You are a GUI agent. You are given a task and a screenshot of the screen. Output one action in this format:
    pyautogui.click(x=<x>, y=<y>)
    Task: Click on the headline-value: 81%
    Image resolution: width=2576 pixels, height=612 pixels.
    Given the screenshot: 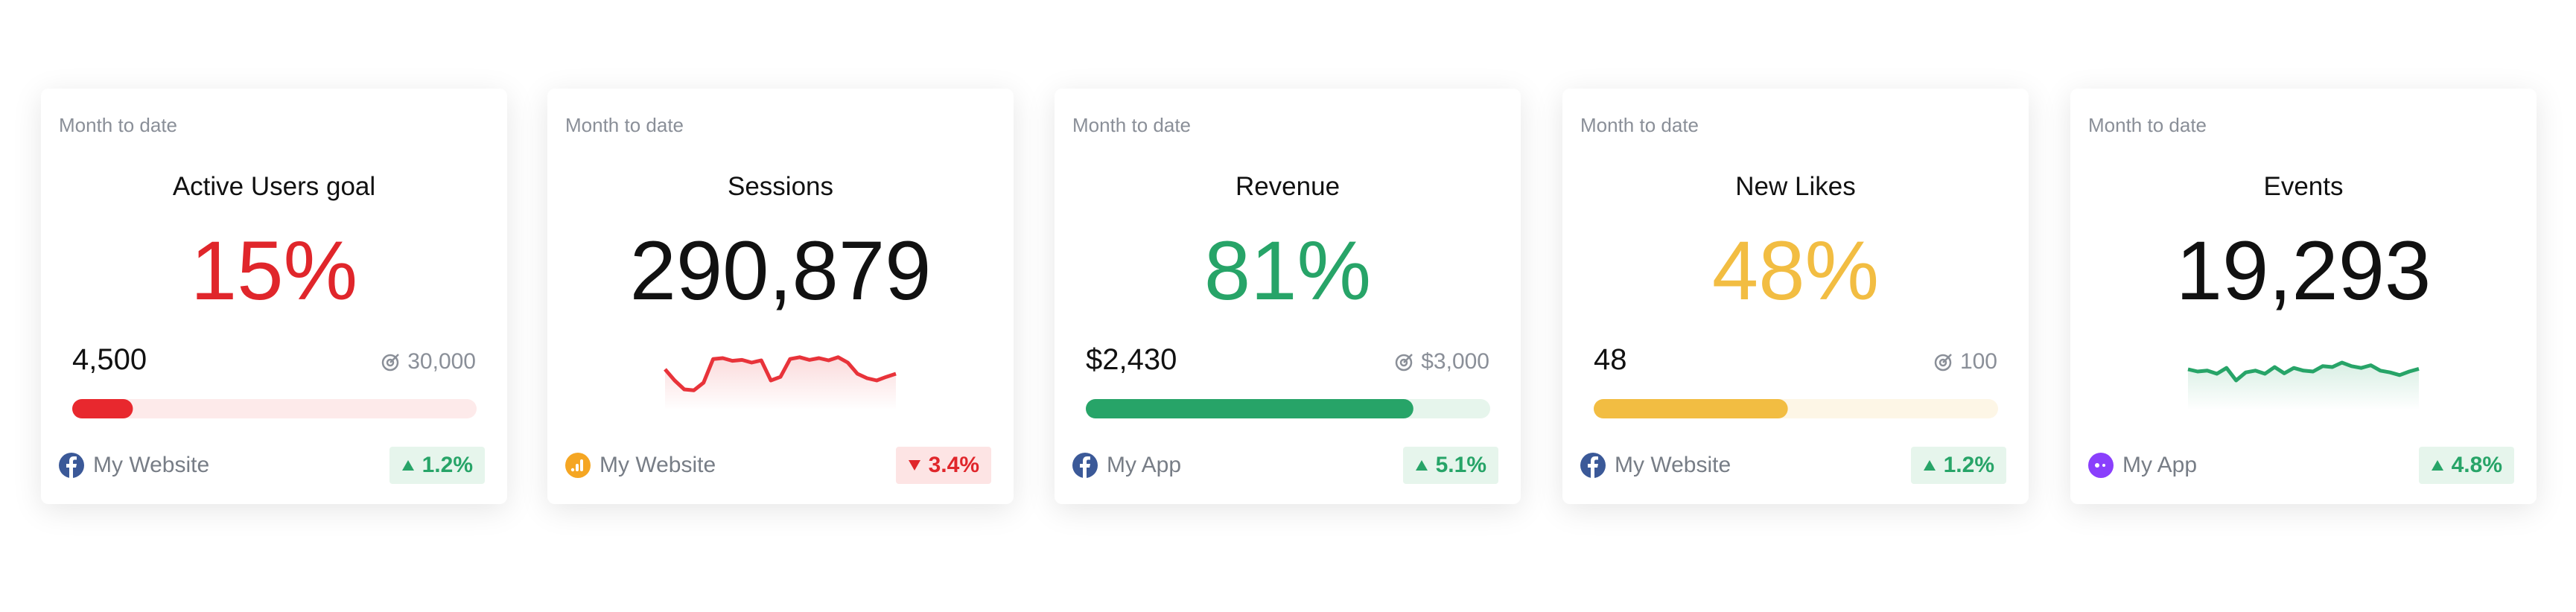 What is the action you would take?
    pyautogui.click(x=1287, y=270)
    